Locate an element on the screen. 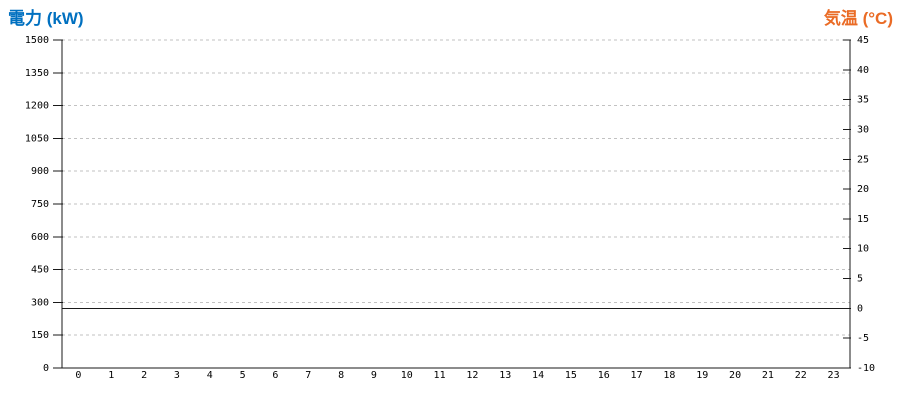 The width and height of the screenshot is (900, 400). x-axis-tick-label: 4 is located at coordinates (210, 375).